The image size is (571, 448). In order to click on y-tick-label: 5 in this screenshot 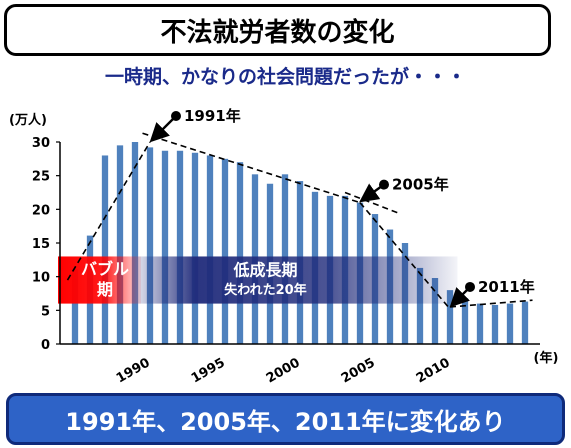, I will do `click(45, 311)`.